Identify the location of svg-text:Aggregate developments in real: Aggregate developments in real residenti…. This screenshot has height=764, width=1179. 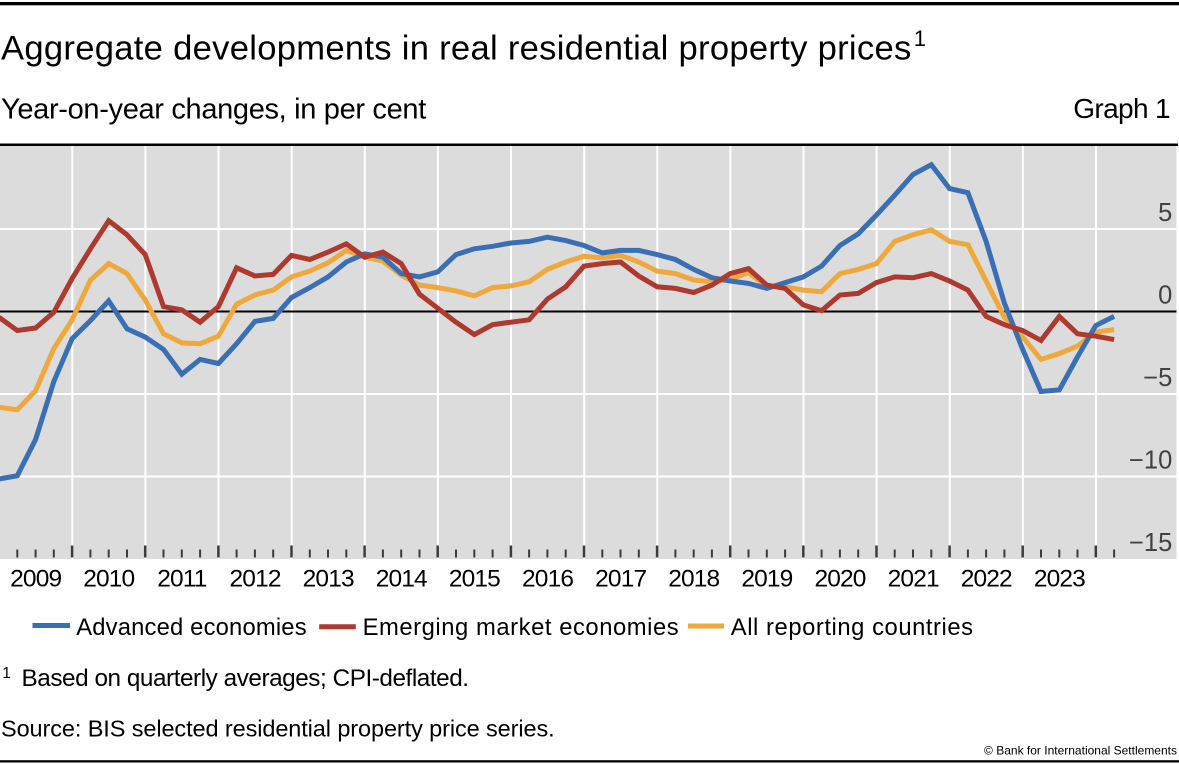
(456, 48).